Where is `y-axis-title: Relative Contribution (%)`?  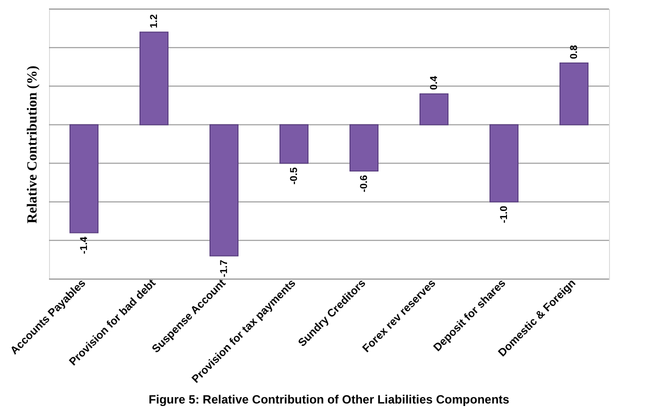
y-axis-title: Relative Contribution (%) is located at coordinates (33, 144).